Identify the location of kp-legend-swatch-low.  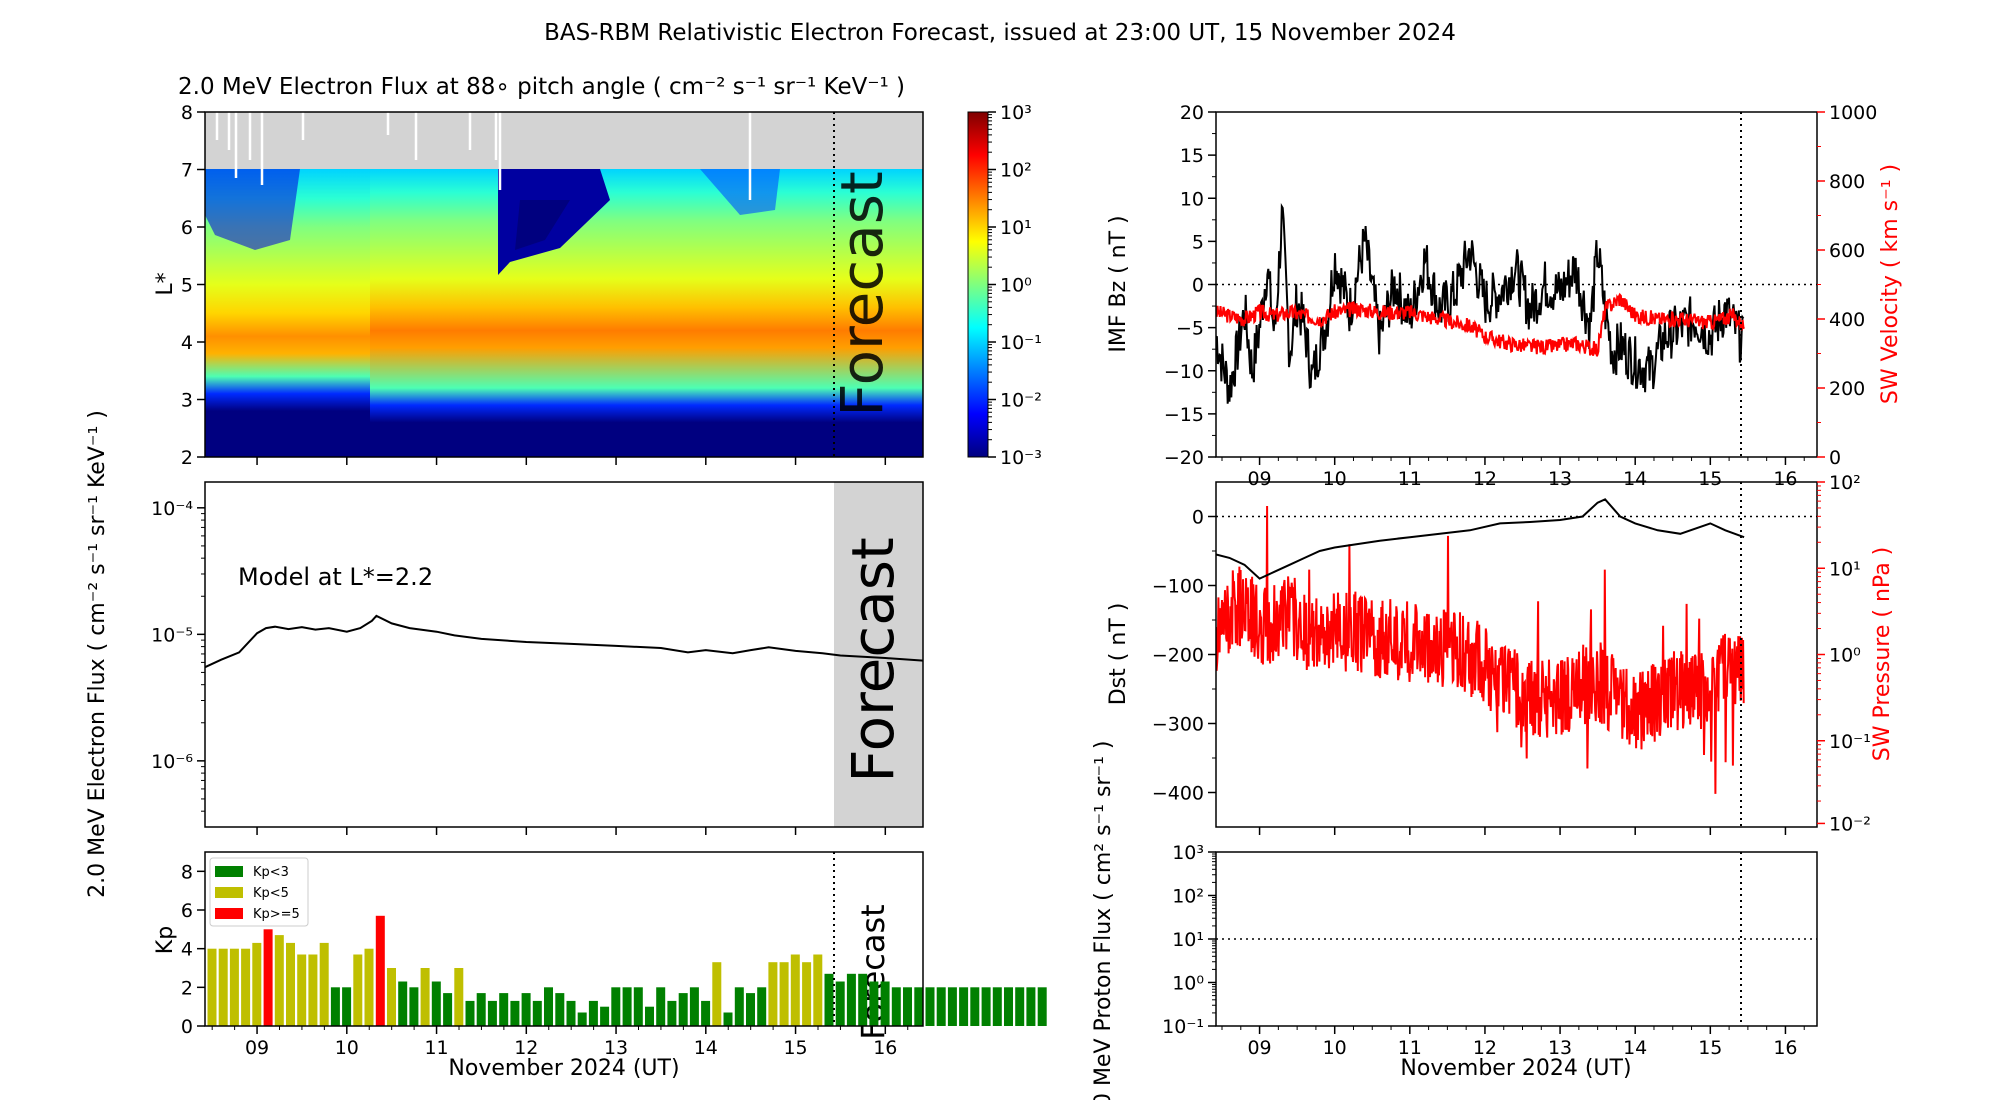
(229, 871).